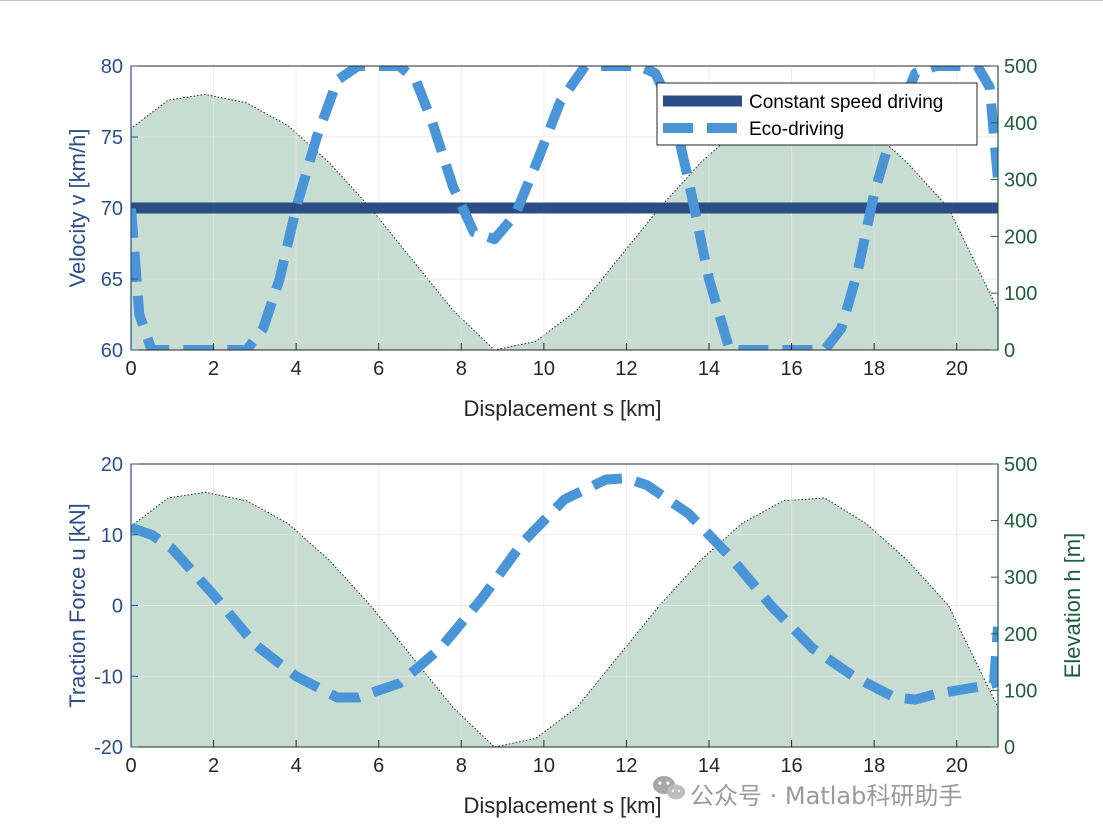 This screenshot has height=838, width=1103. What do you see at coordinates (112, 138) in the screenshot?
I see `y-tick-label: 75` at bounding box center [112, 138].